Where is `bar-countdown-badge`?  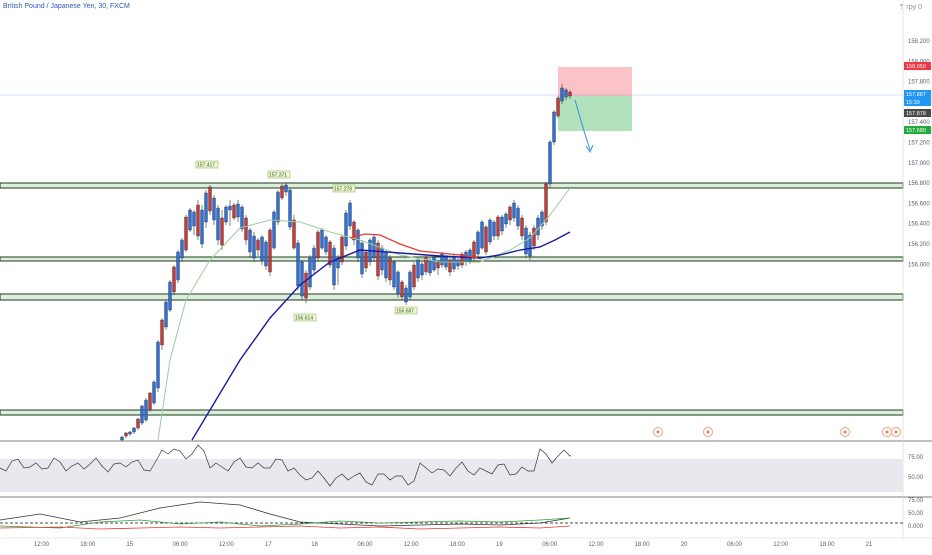
bar-countdown-badge is located at coordinates (917, 102).